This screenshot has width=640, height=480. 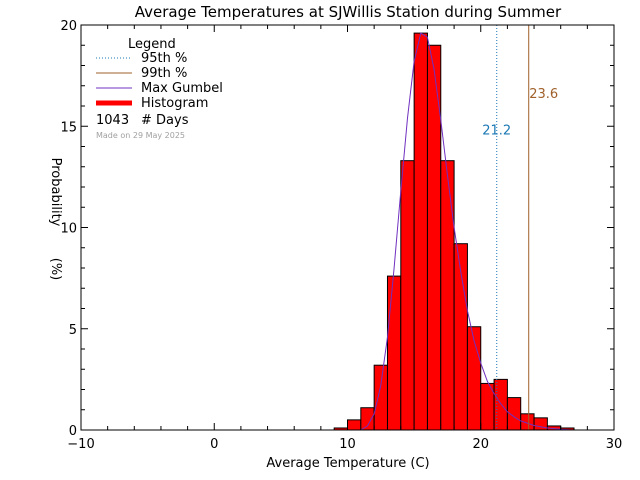 I want to click on p95-label: 21.2, so click(x=496, y=130).